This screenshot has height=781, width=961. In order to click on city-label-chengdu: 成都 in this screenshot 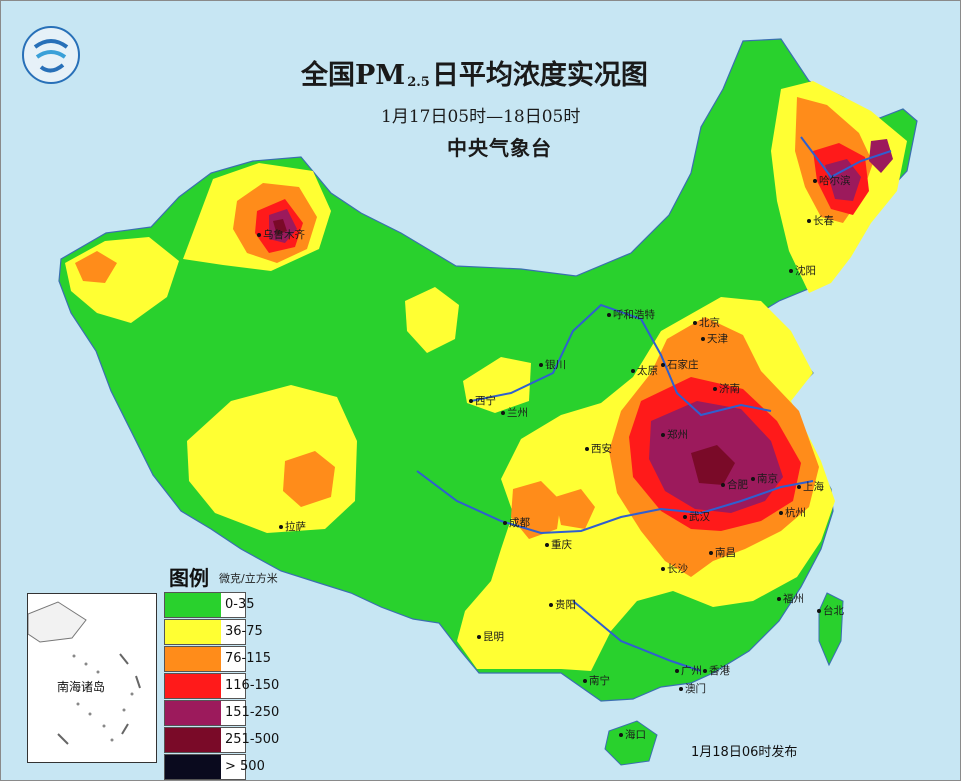, I will do `click(516, 523)`.